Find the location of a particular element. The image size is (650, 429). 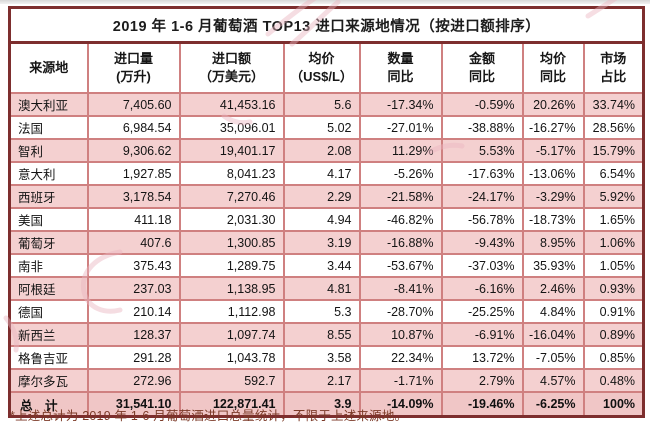

total-value-cell: -19.46% is located at coordinates (482, 404).